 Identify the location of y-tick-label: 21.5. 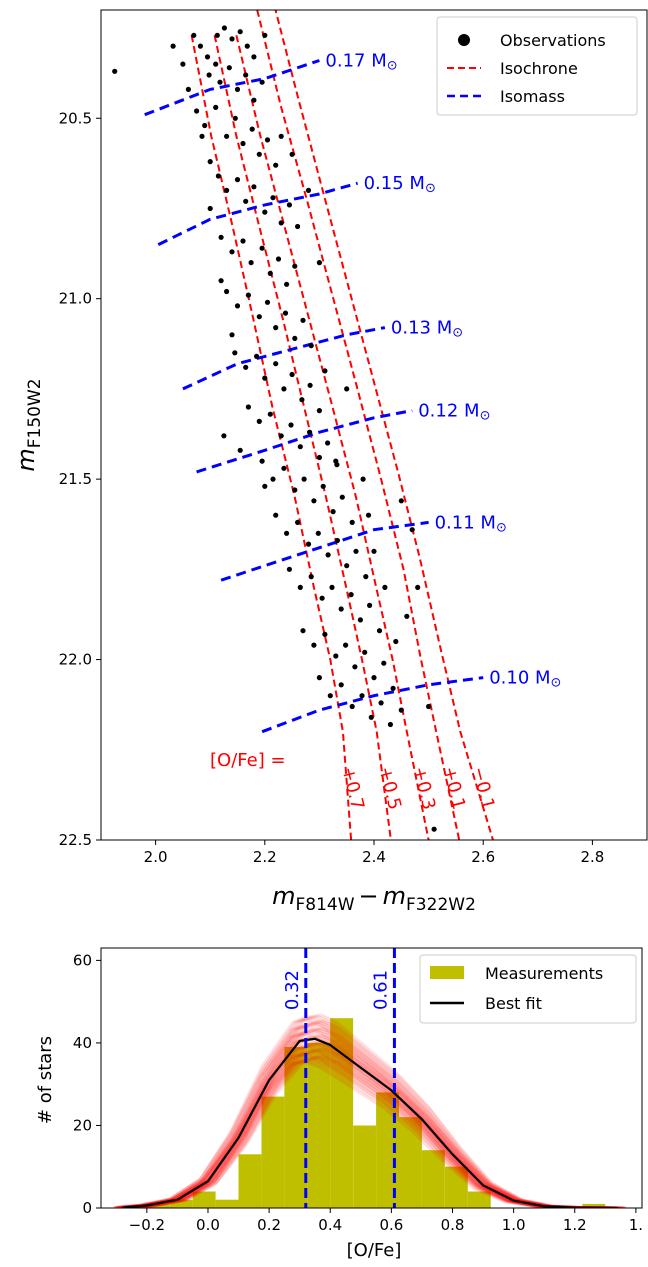
(75, 479).